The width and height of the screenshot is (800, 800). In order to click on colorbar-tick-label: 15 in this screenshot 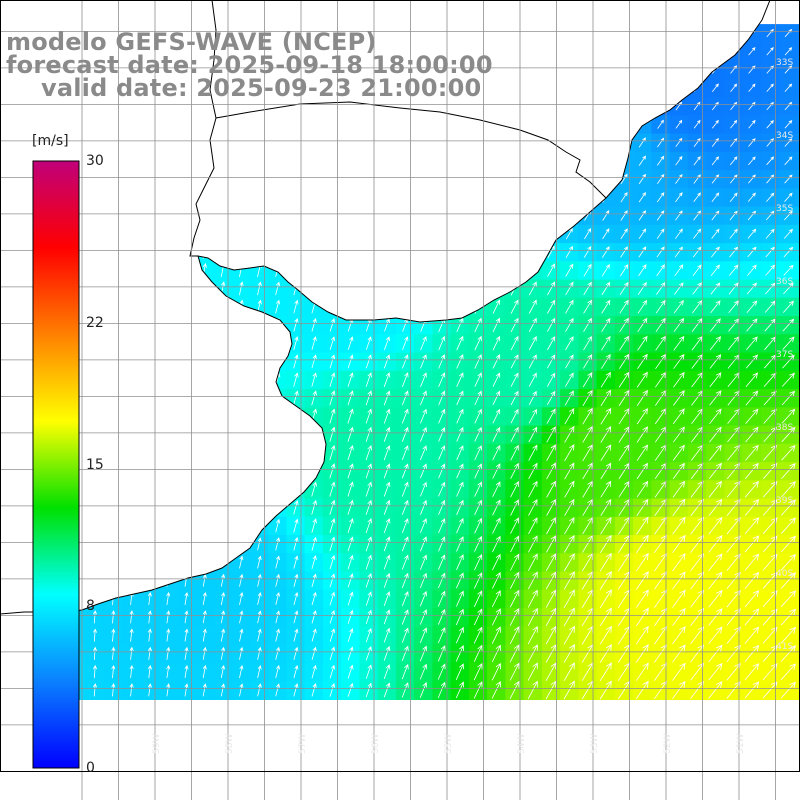, I will do `click(95, 464)`.